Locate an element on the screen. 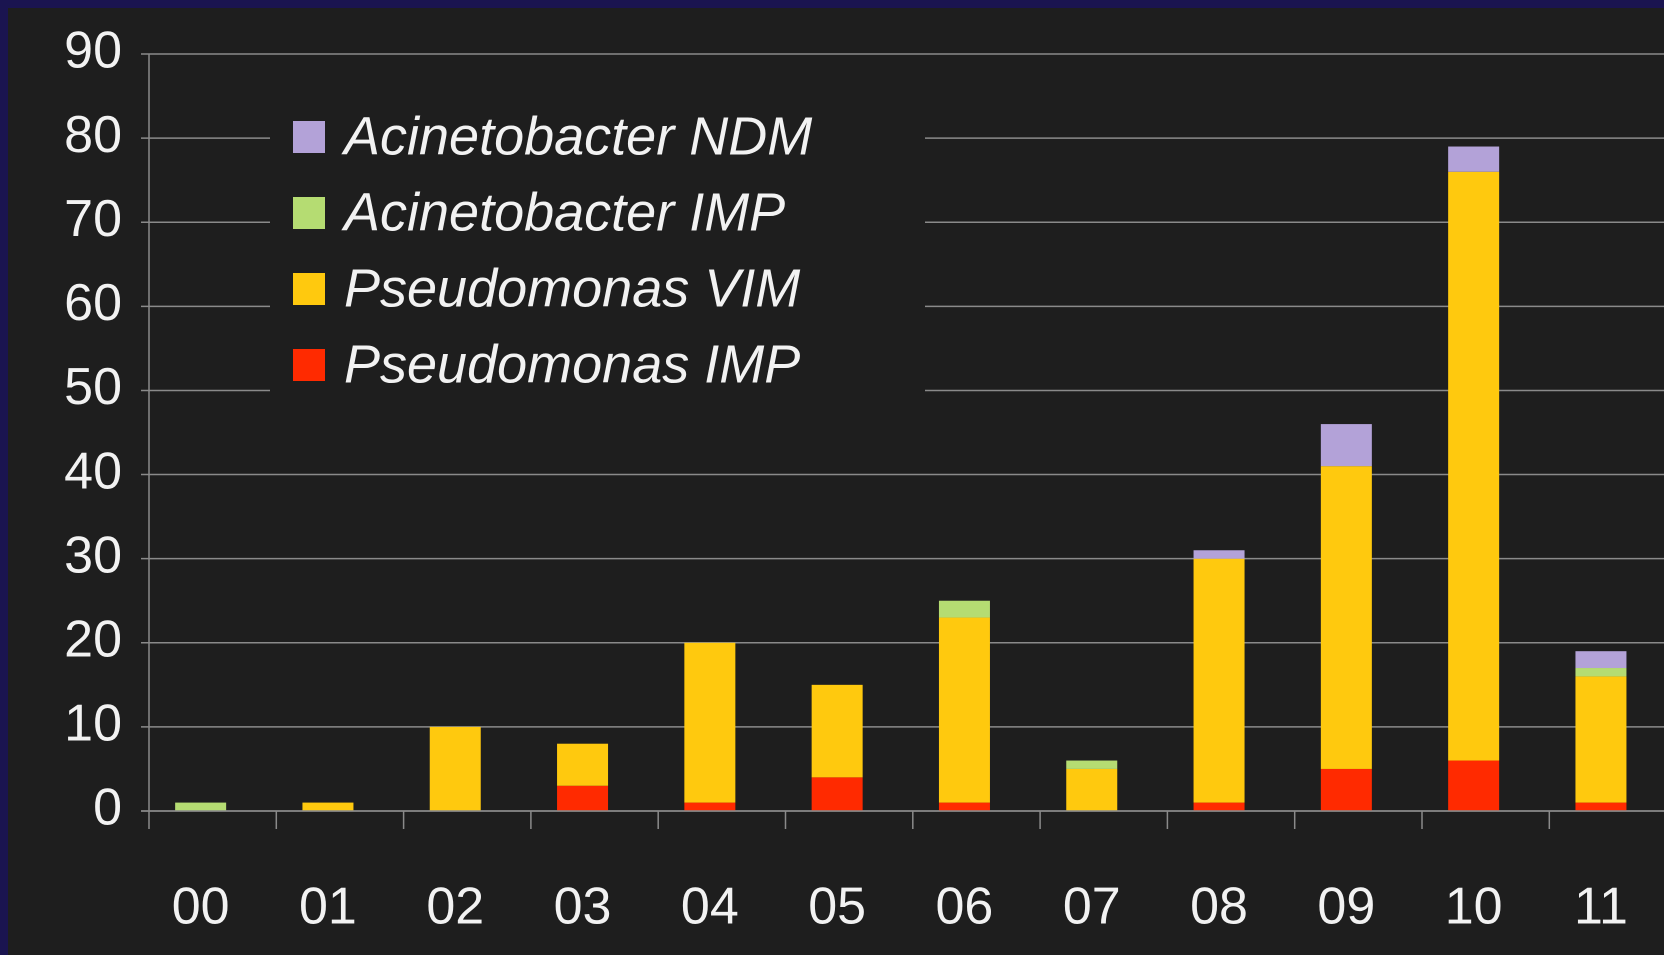 This screenshot has width=1664, height=955. x-tick-label: 07 is located at coordinates (1092, 907).